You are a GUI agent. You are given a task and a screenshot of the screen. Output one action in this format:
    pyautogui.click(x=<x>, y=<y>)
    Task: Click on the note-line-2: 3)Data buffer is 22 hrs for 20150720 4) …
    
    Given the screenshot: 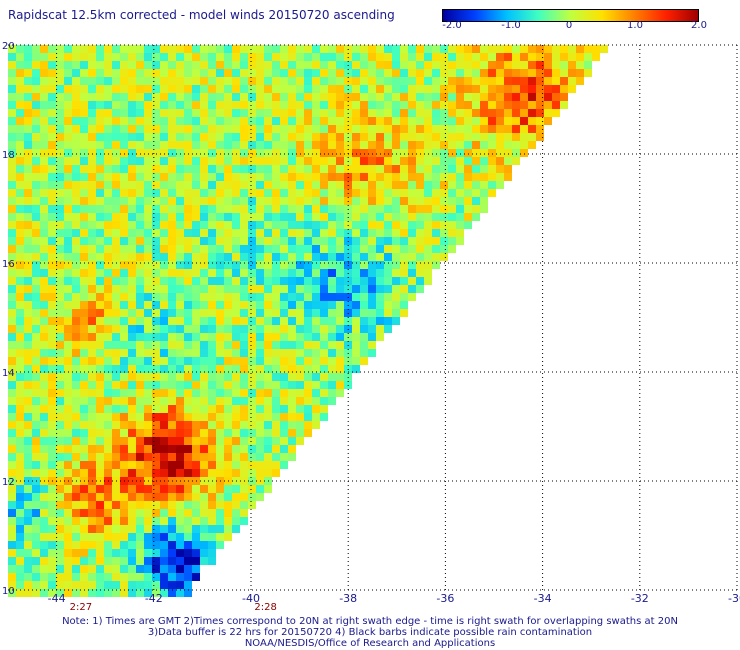 What is the action you would take?
    pyautogui.click(x=370, y=632)
    